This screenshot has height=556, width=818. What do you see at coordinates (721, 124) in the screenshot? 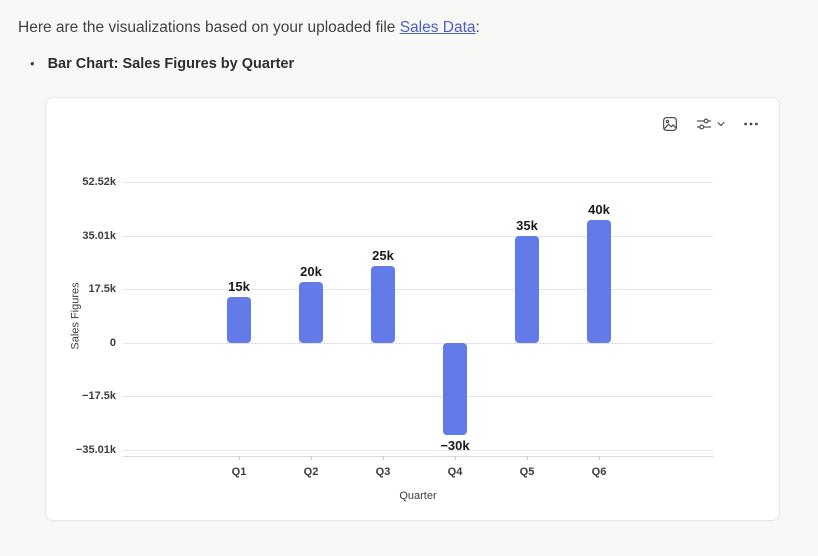
I see `chevron-down-icon` at bounding box center [721, 124].